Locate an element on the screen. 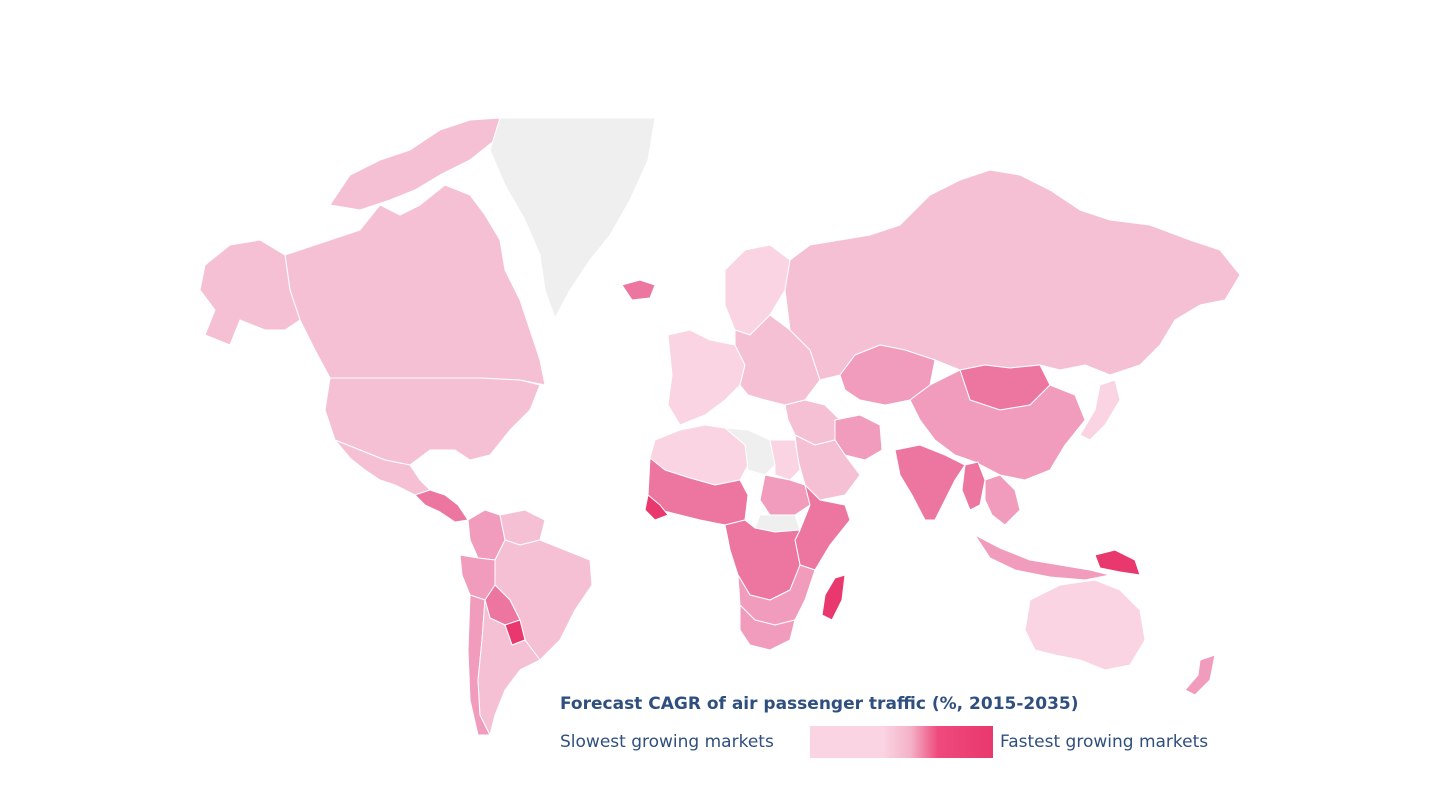 This screenshot has width=1440, height=810. map-region-india is located at coordinates (930, 482).